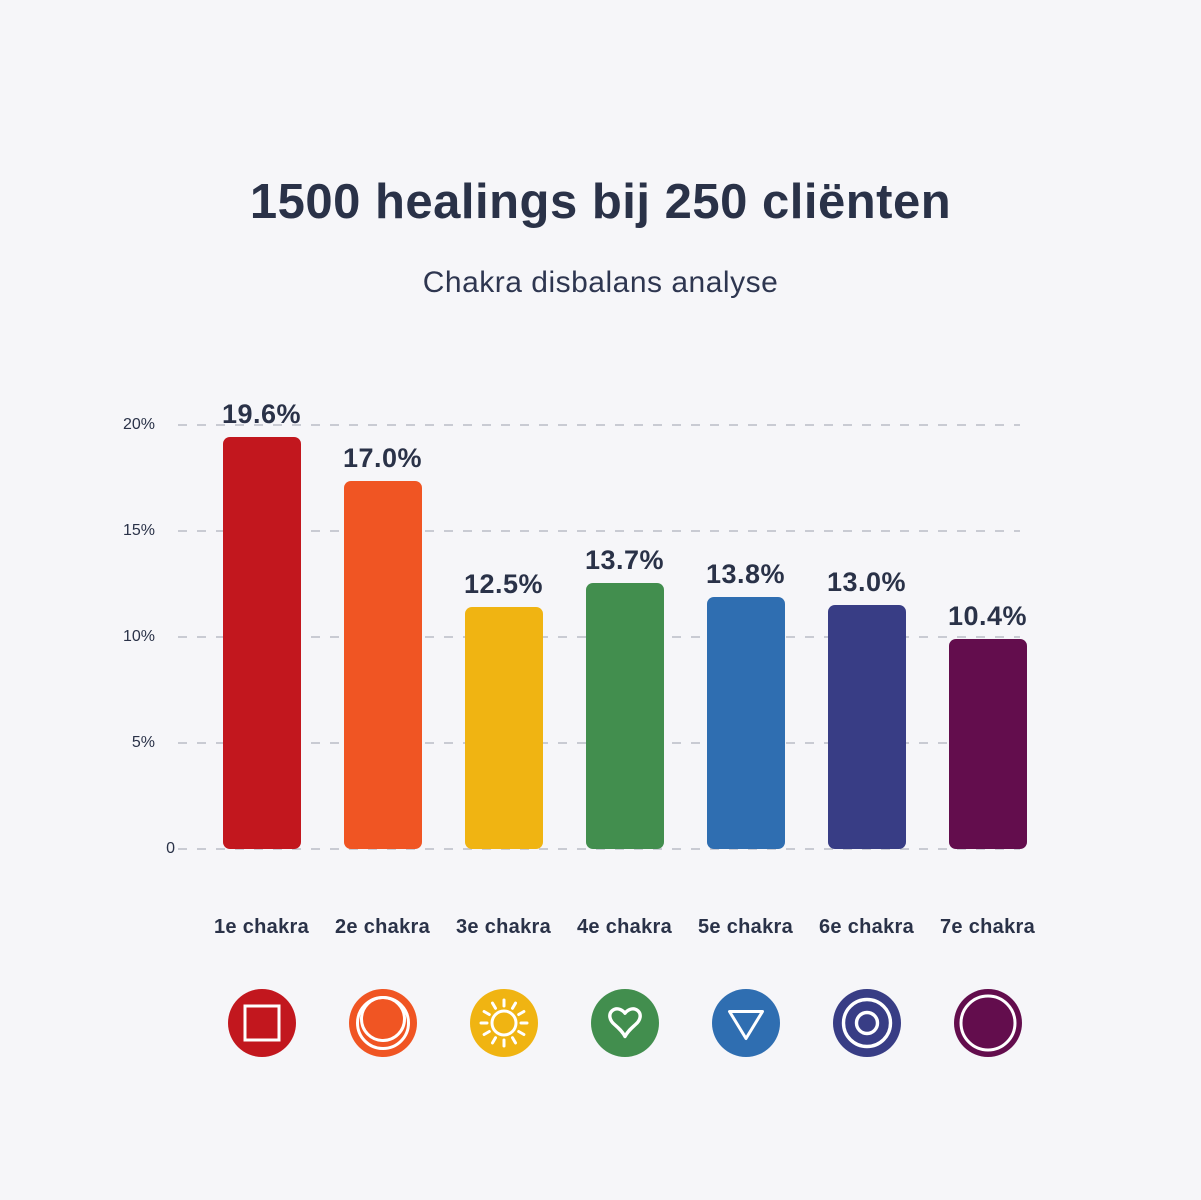  I want to click on y-tick-0: 0, so click(170, 848).